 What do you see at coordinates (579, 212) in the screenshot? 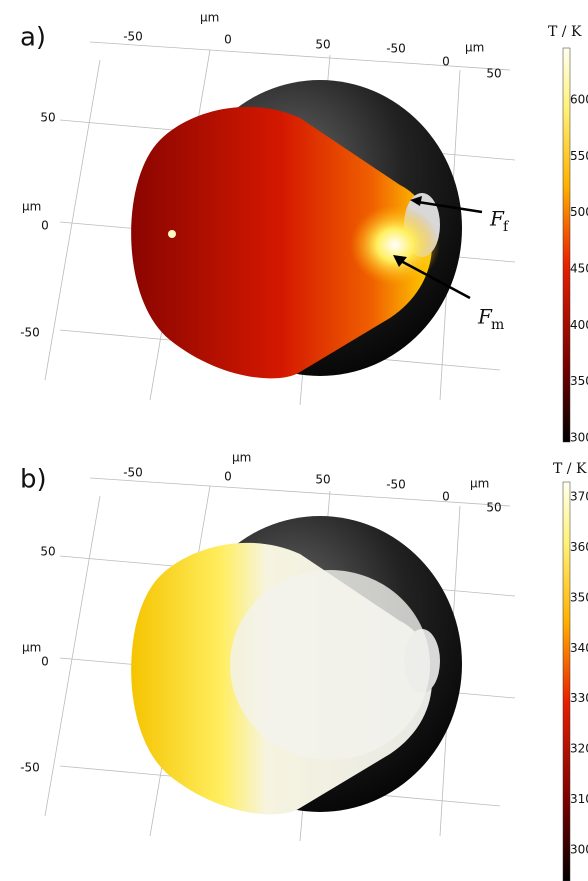
I see `colorbar-tick-label: 500` at bounding box center [579, 212].